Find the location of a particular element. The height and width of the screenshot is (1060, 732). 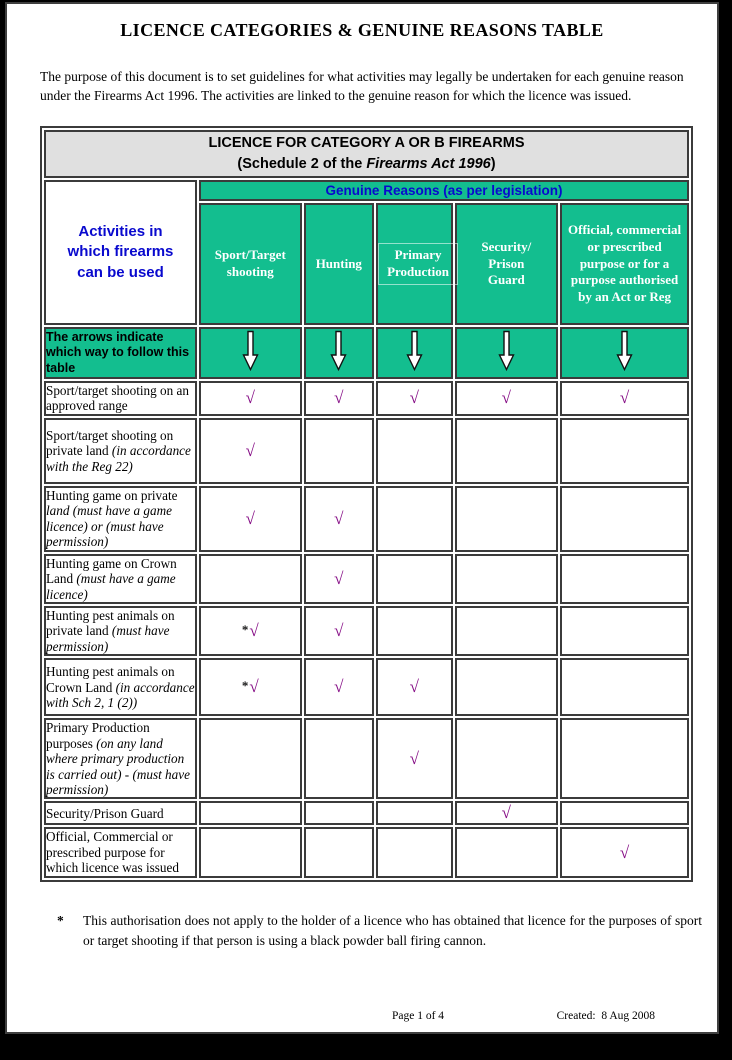

activities-header-label: Activities in which firearms can be used is located at coordinates (120, 252).